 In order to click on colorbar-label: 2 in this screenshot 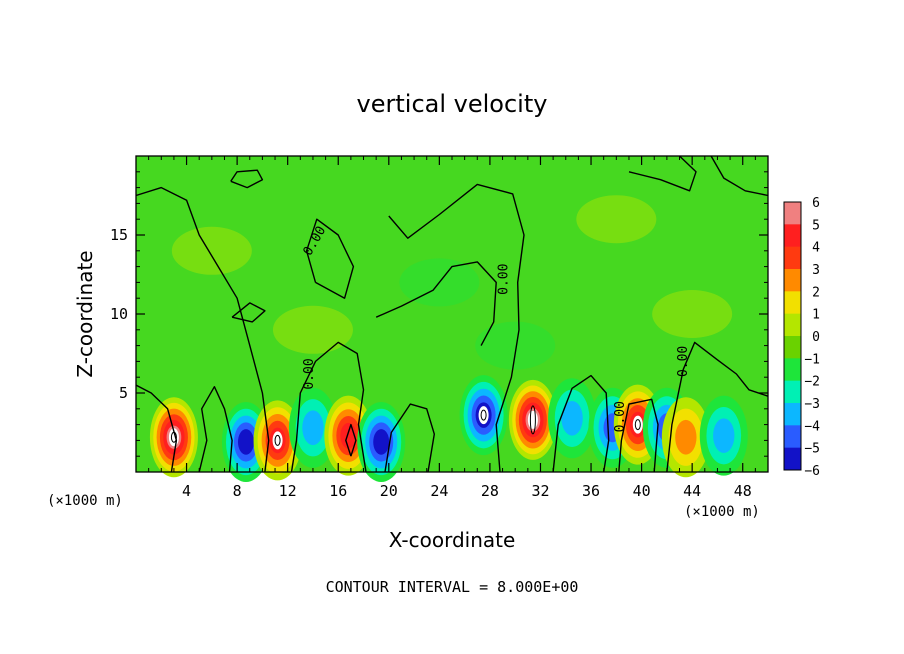, I will do `click(816, 292)`.